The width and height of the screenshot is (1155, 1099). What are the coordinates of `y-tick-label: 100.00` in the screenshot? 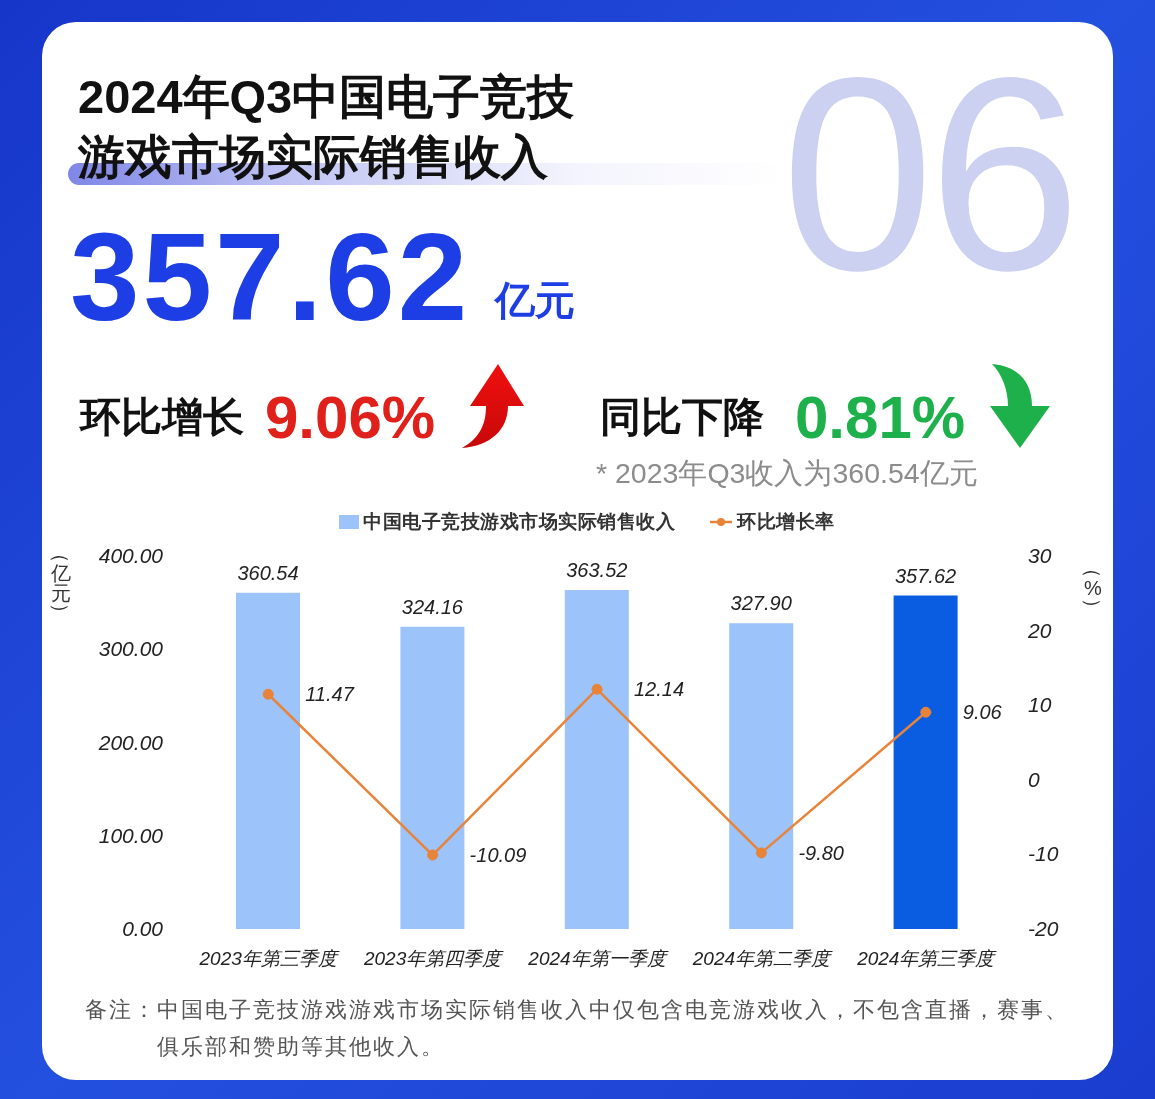 It's located at (131, 835).